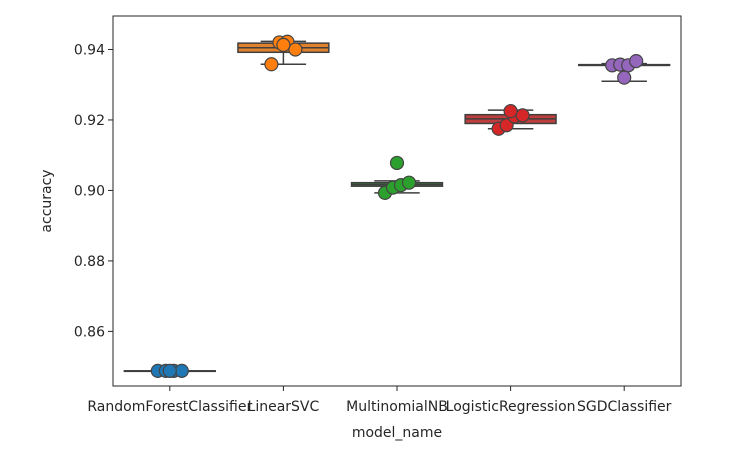  I want to click on y-tick-label: 0.94, so click(89, 50).